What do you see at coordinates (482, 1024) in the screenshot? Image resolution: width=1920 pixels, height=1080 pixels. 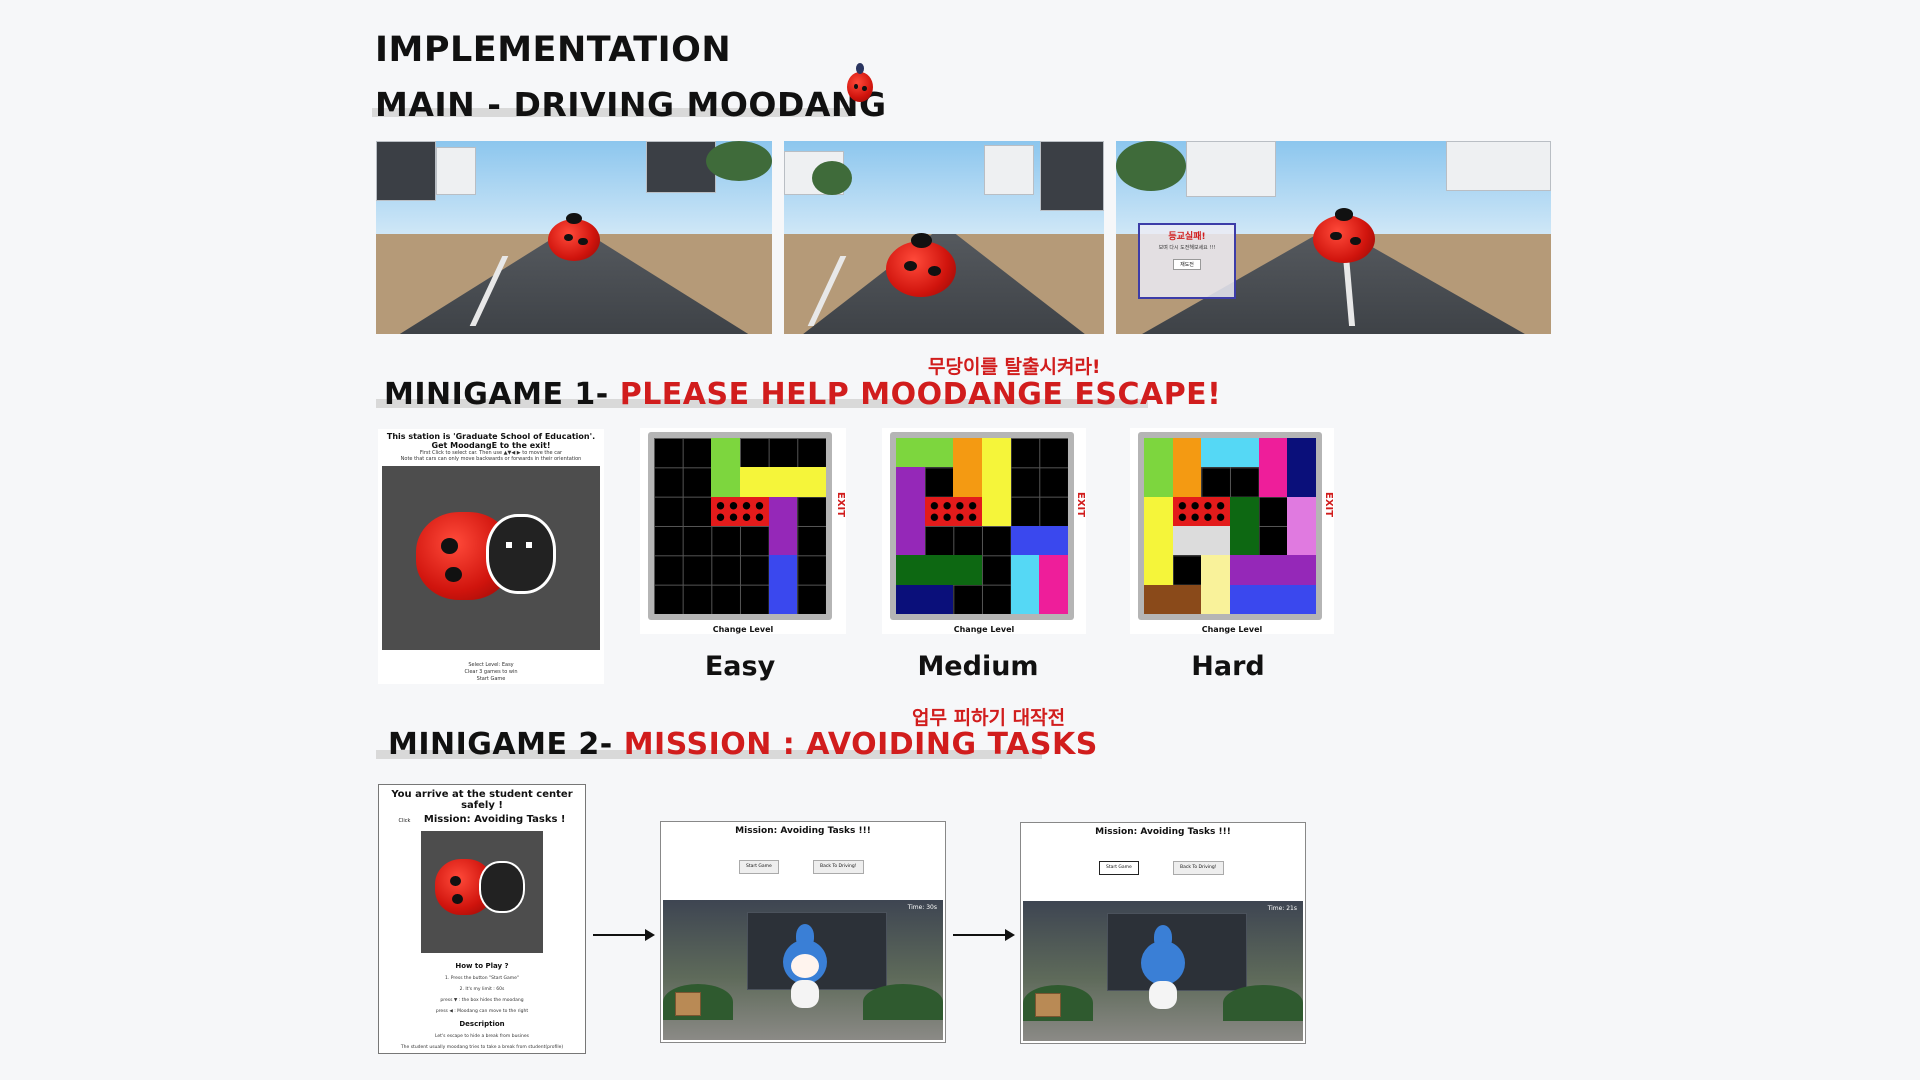 I see `description-heading: Description` at bounding box center [482, 1024].